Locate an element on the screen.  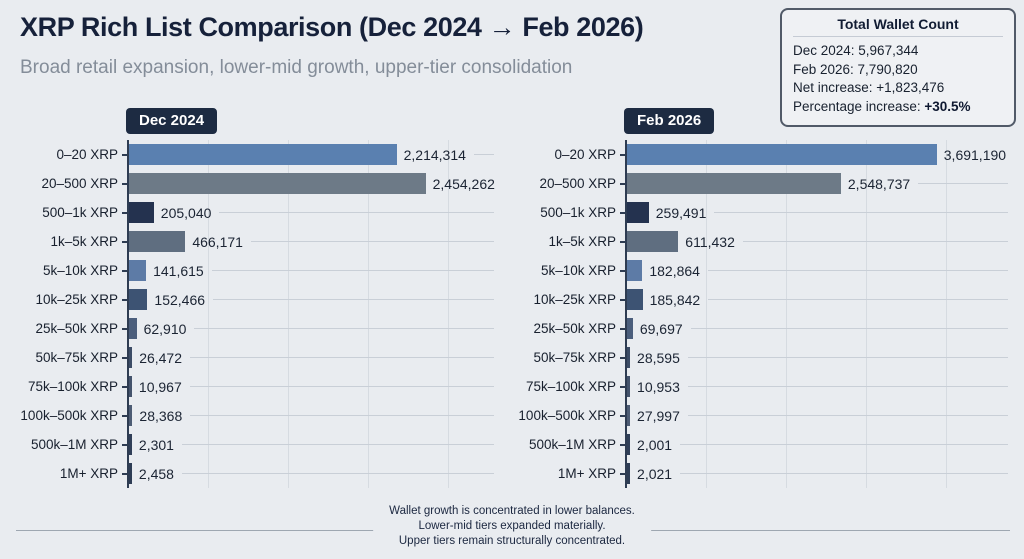
value-label: 2,001 is located at coordinates (655, 444).